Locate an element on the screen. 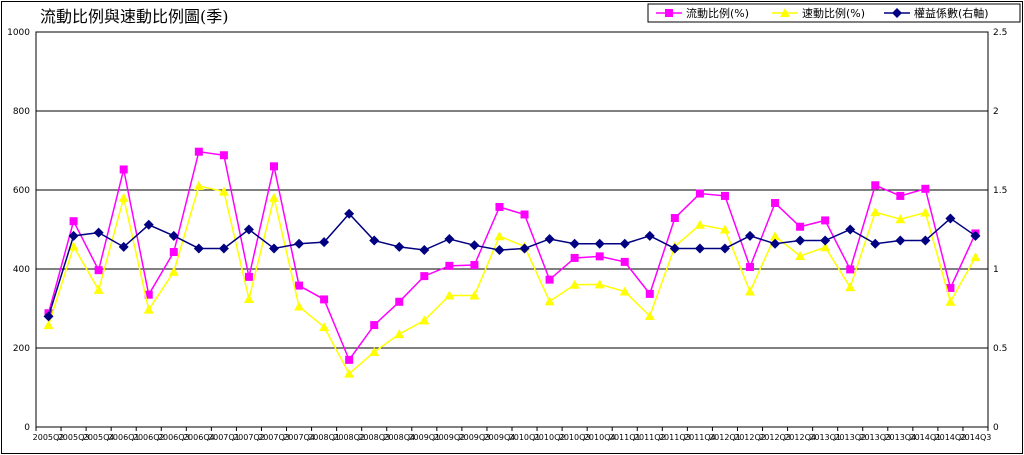 Image resolution: width=1024 pixels, height=455 pixels. right-axis-tick-label: 0 is located at coordinates (996, 428).